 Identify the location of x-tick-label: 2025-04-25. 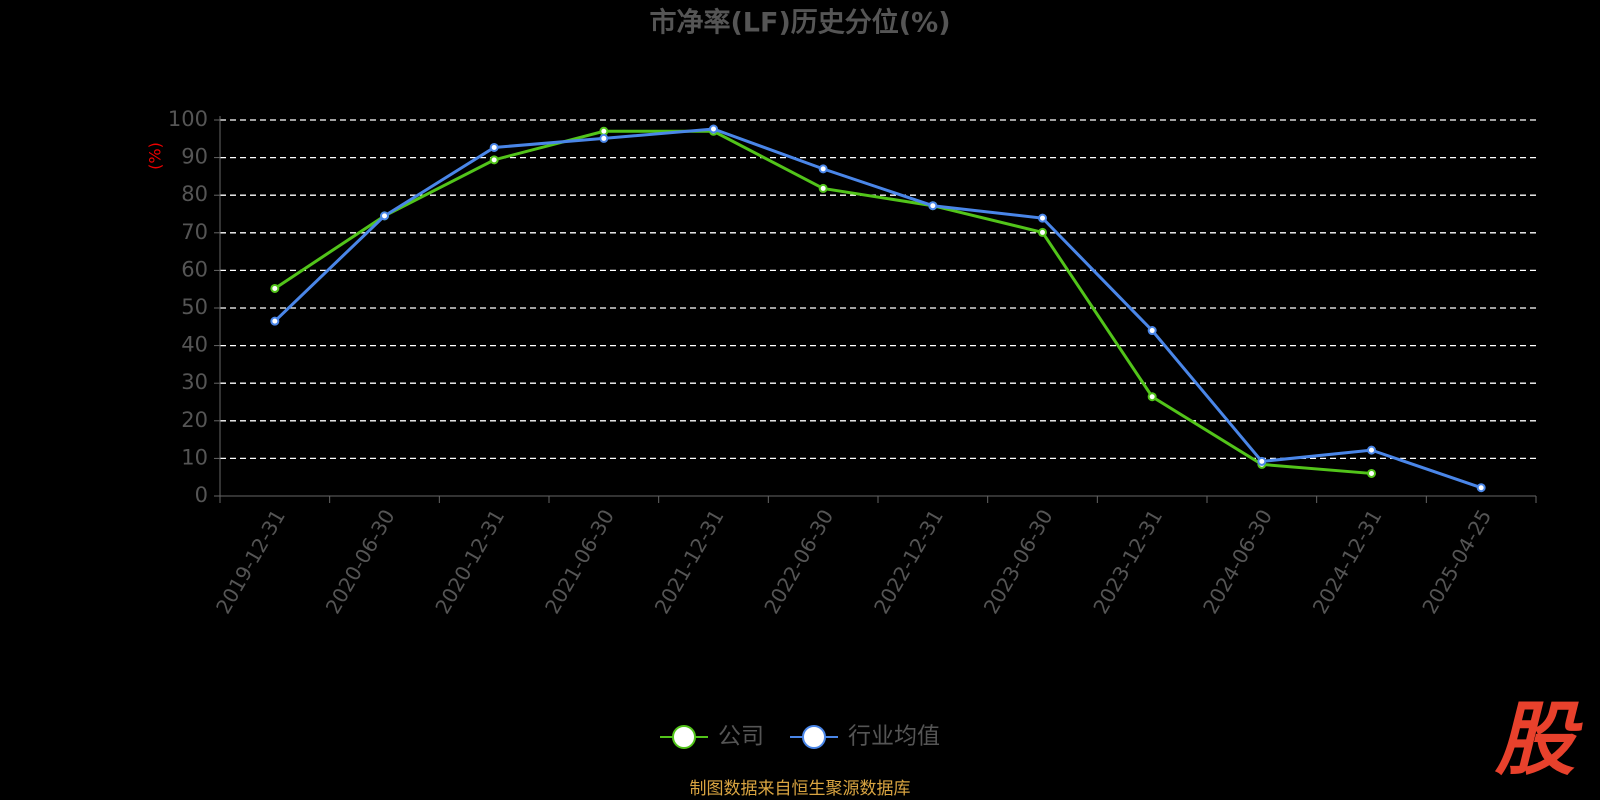
(1456, 561).